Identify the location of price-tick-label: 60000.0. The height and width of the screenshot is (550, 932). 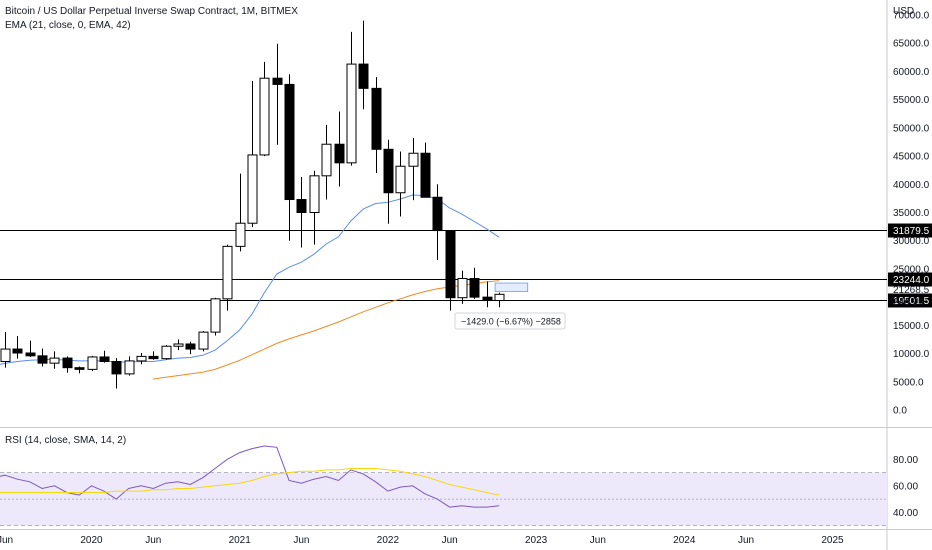
(911, 72).